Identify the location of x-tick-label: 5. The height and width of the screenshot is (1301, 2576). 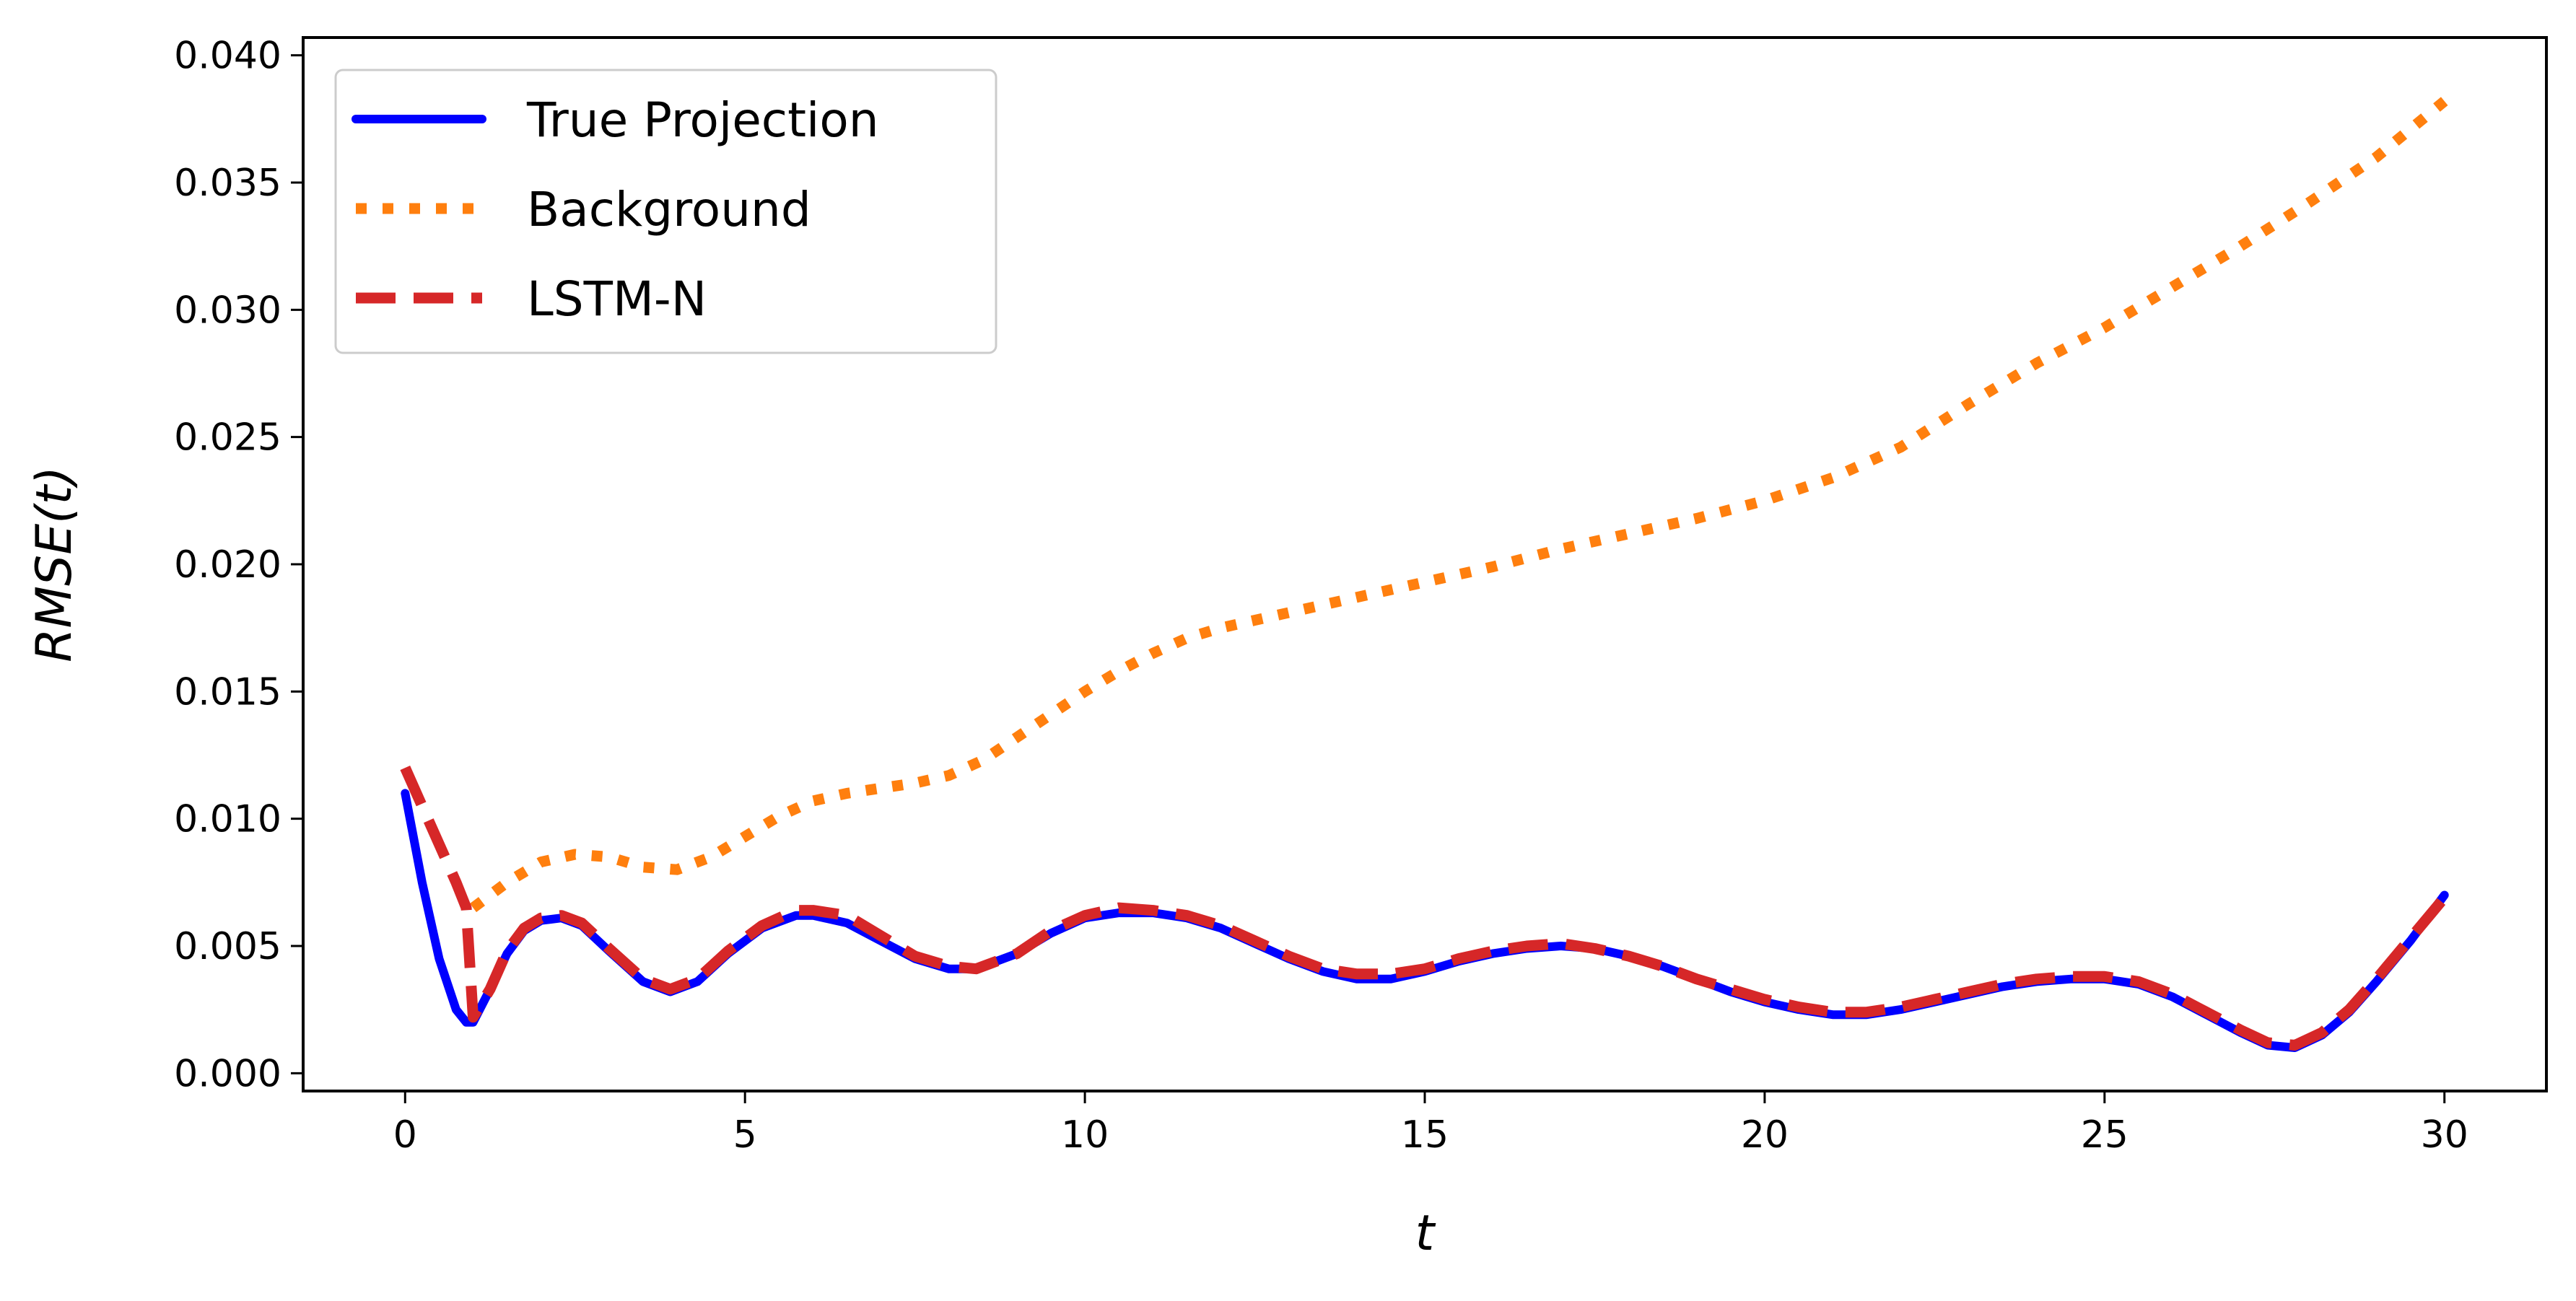
(745, 1135).